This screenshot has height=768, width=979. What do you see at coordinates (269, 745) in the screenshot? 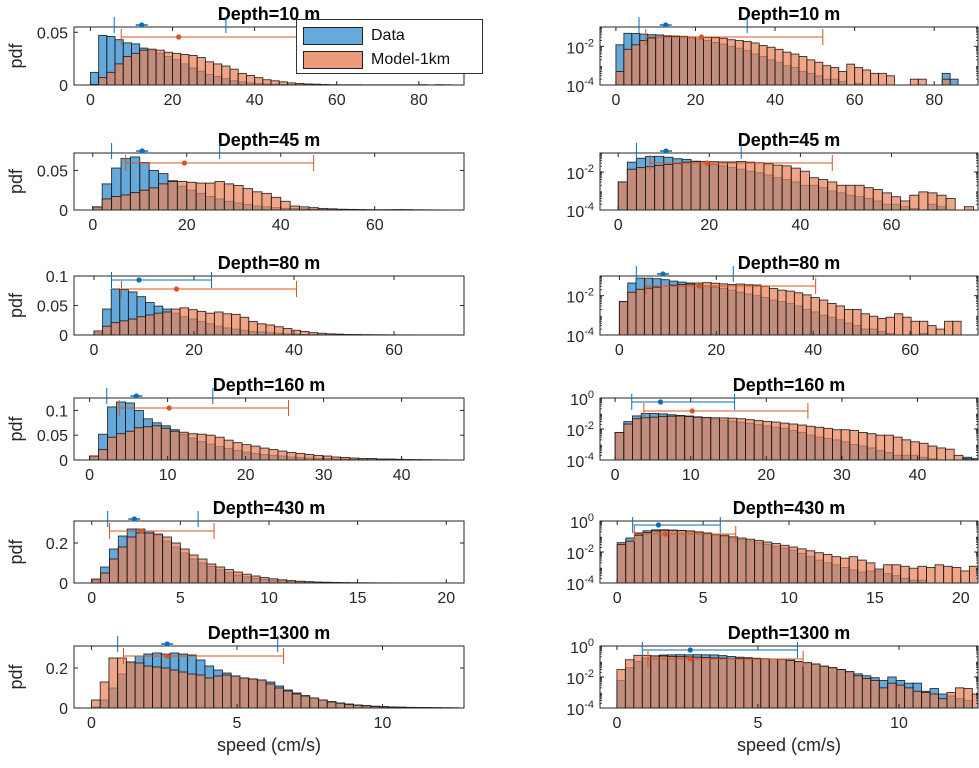
I see `x-axis-label: speed (cm/s)` at bounding box center [269, 745].